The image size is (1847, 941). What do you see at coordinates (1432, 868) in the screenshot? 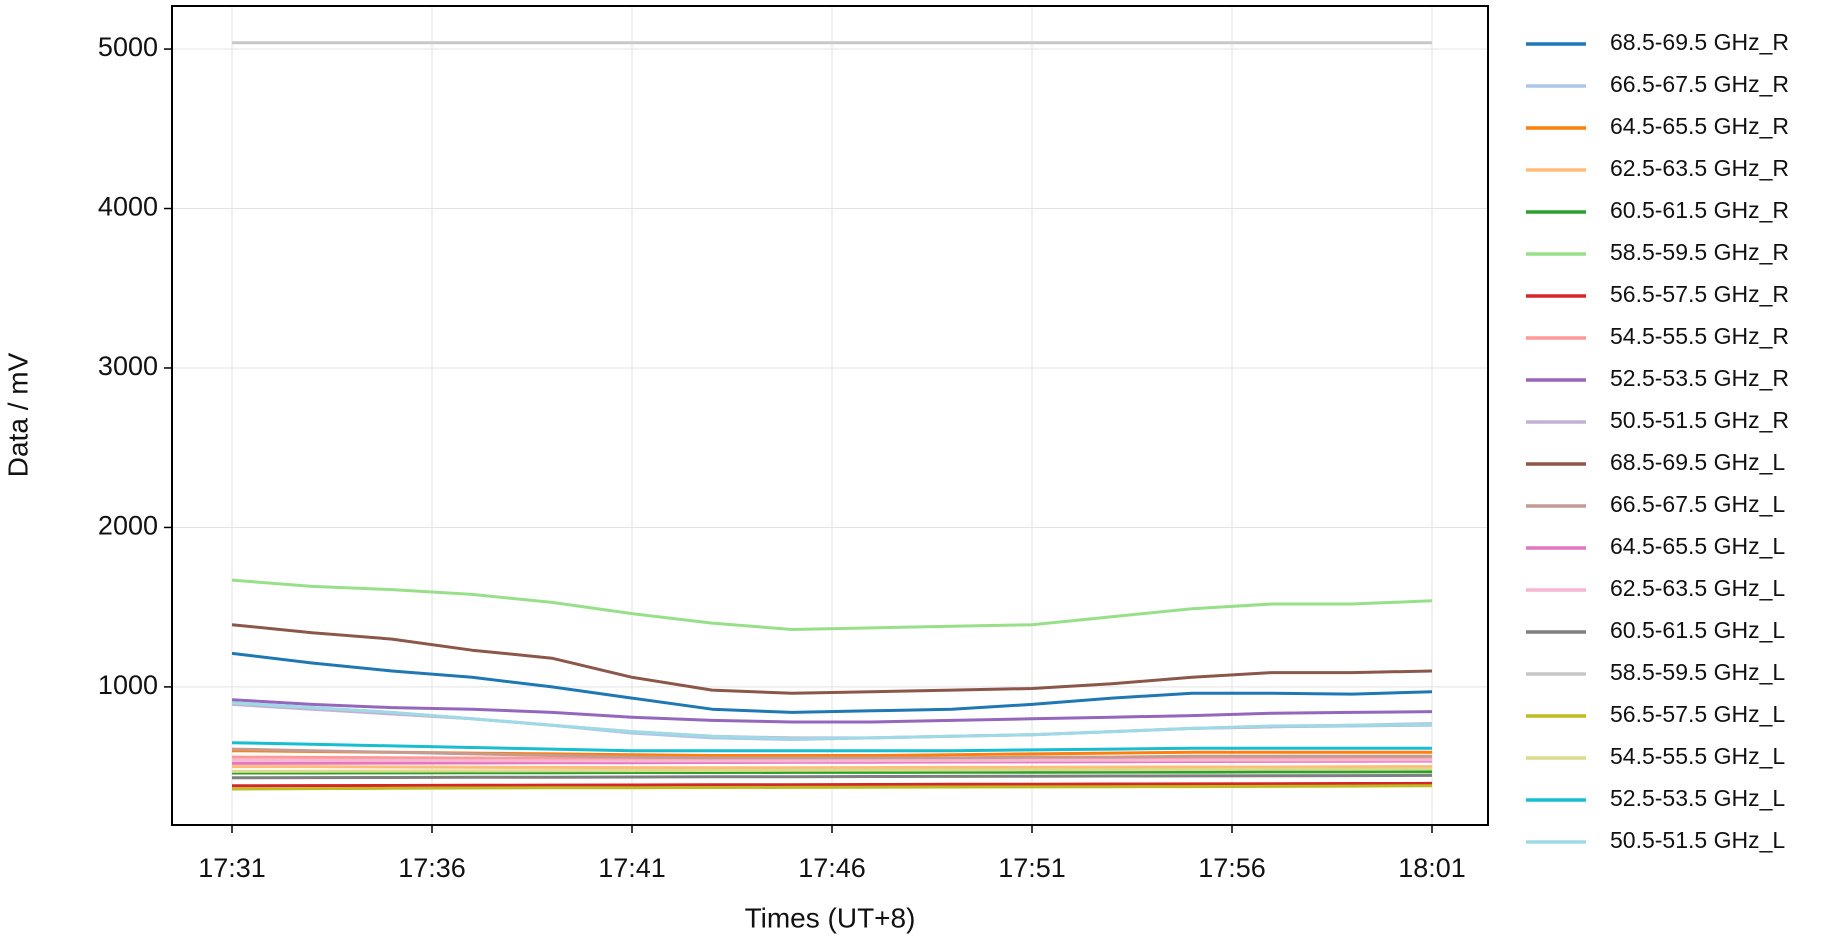
I see `x-tick-label: 18:01` at bounding box center [1432, 868].